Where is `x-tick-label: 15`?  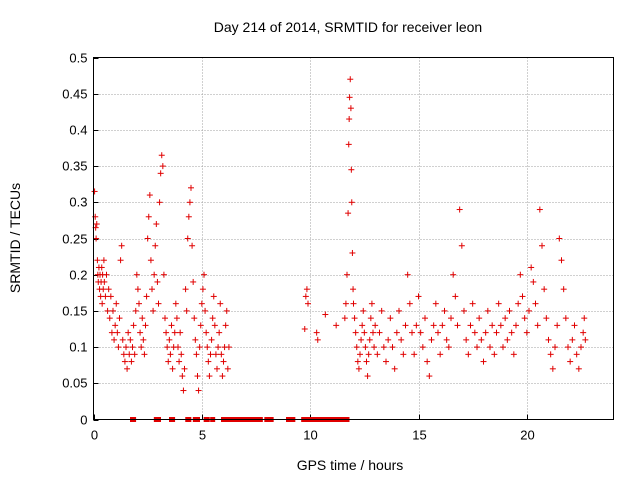 x-tick-label: 15 is located at coordinates (419, 435).